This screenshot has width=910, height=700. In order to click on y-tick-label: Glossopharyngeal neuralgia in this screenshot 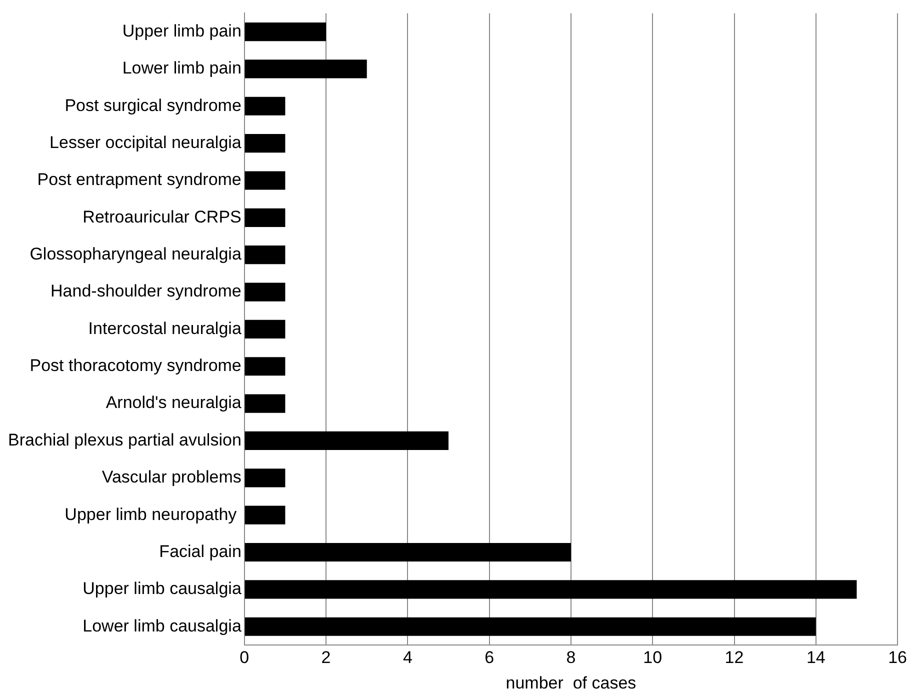, I will do `click(136, 254)`.